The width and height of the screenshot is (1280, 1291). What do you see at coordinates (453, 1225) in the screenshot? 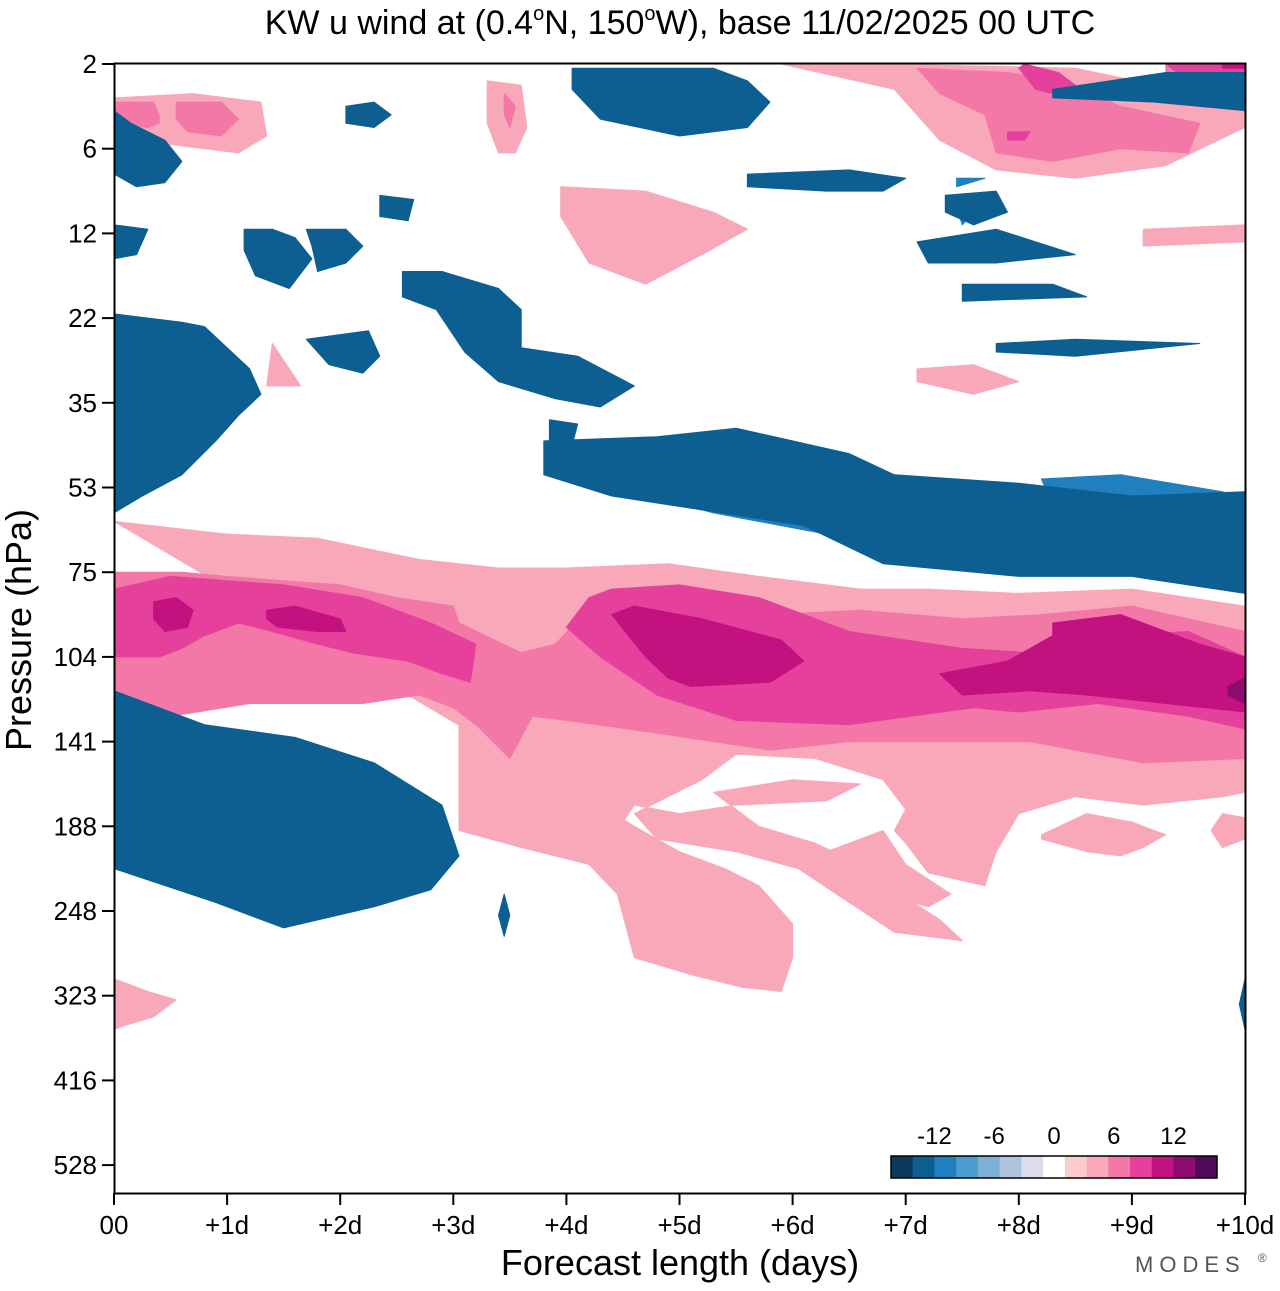
I see `x-tick-label: +3d` at bounding box center [453, 1225].